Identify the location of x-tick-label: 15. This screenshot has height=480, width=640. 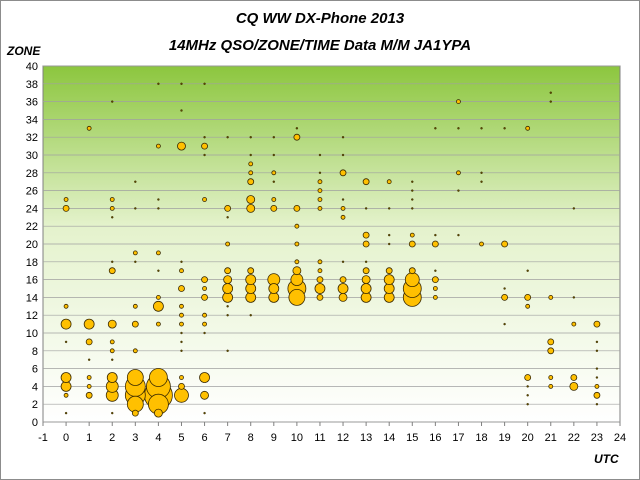
(412, 438).